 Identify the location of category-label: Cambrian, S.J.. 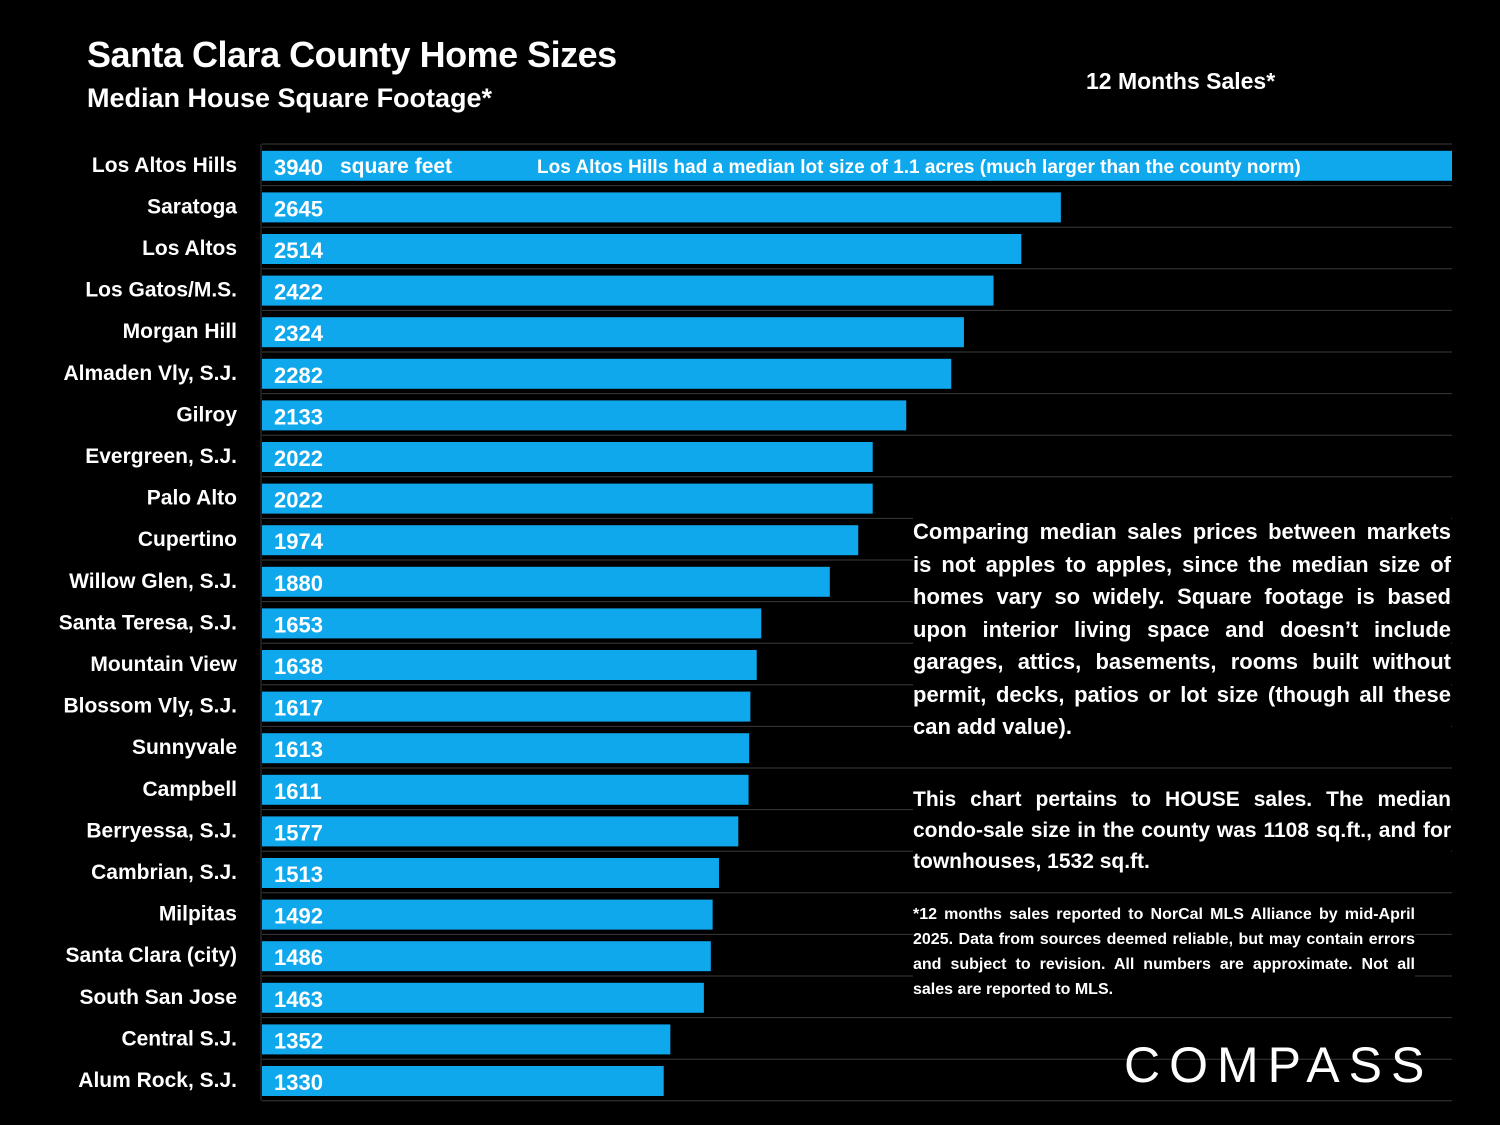
(164, 872).